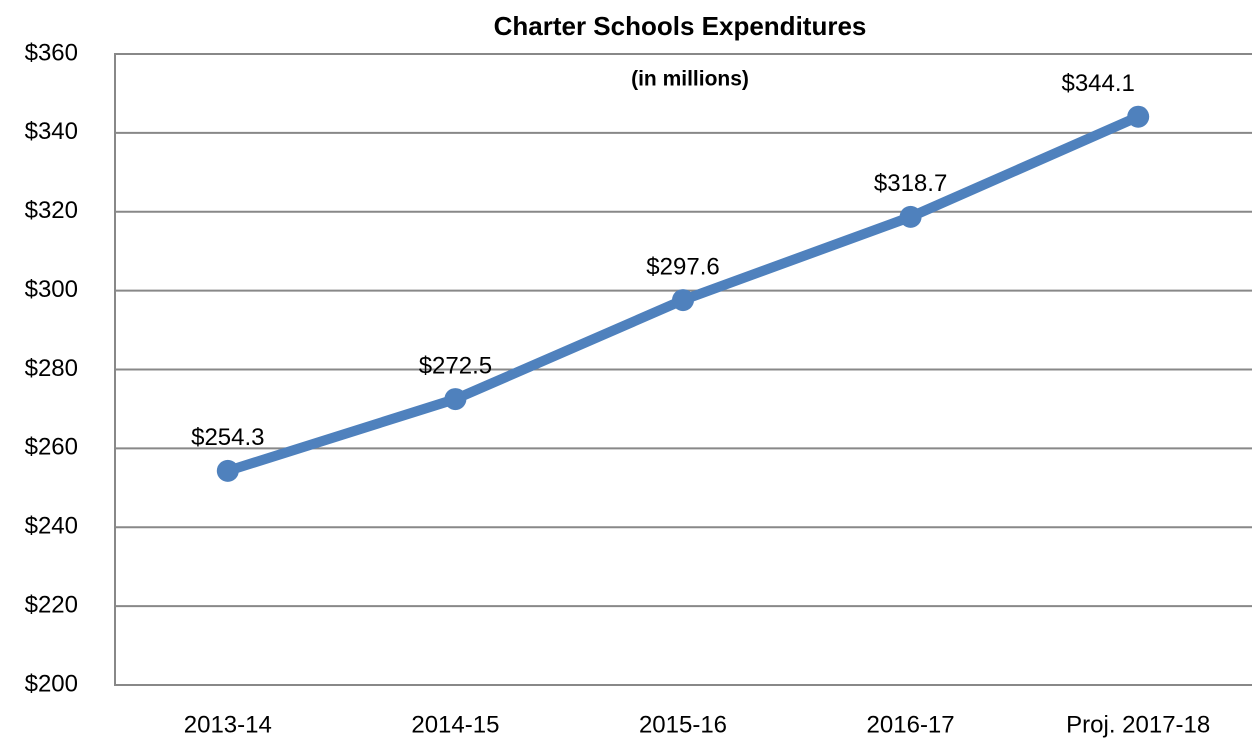 The width and height of the screenshot is (1253, 742). I want to click on y-tick-label: $220, so click(51, 604).